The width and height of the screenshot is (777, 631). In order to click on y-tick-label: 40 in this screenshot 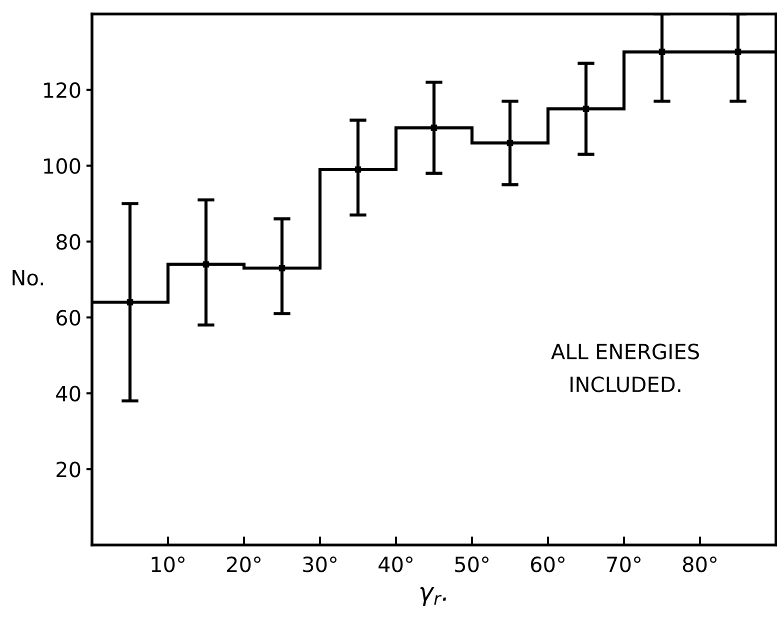, I will do `click(68, 394)`.